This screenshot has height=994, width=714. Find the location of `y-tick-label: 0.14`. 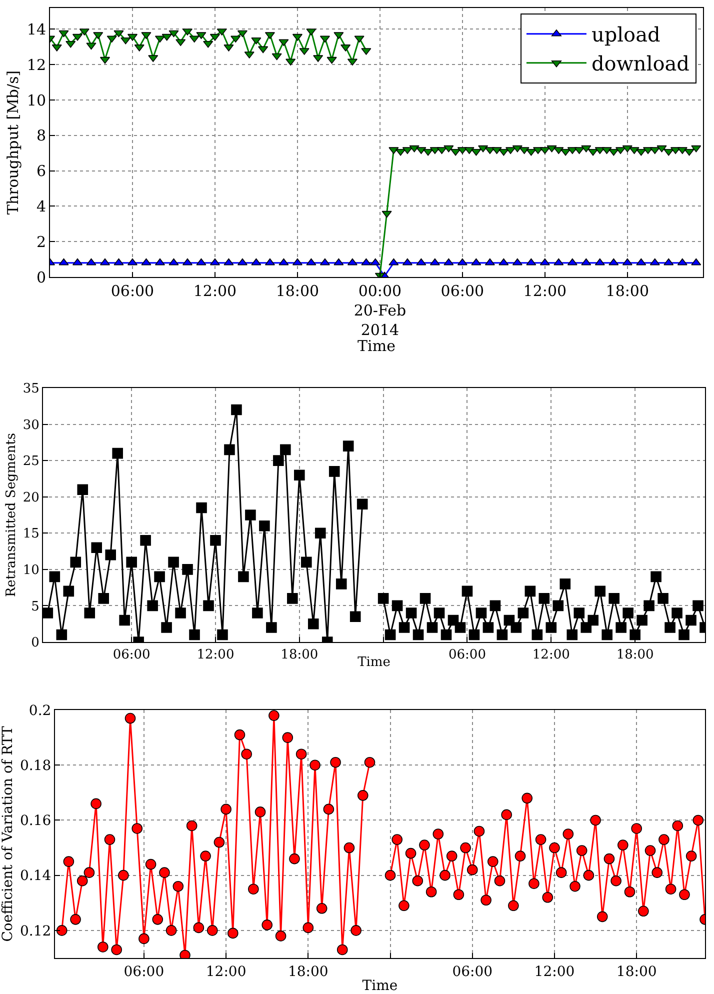

y-tick-label: 0.14 is located at coordinates (36, 876).